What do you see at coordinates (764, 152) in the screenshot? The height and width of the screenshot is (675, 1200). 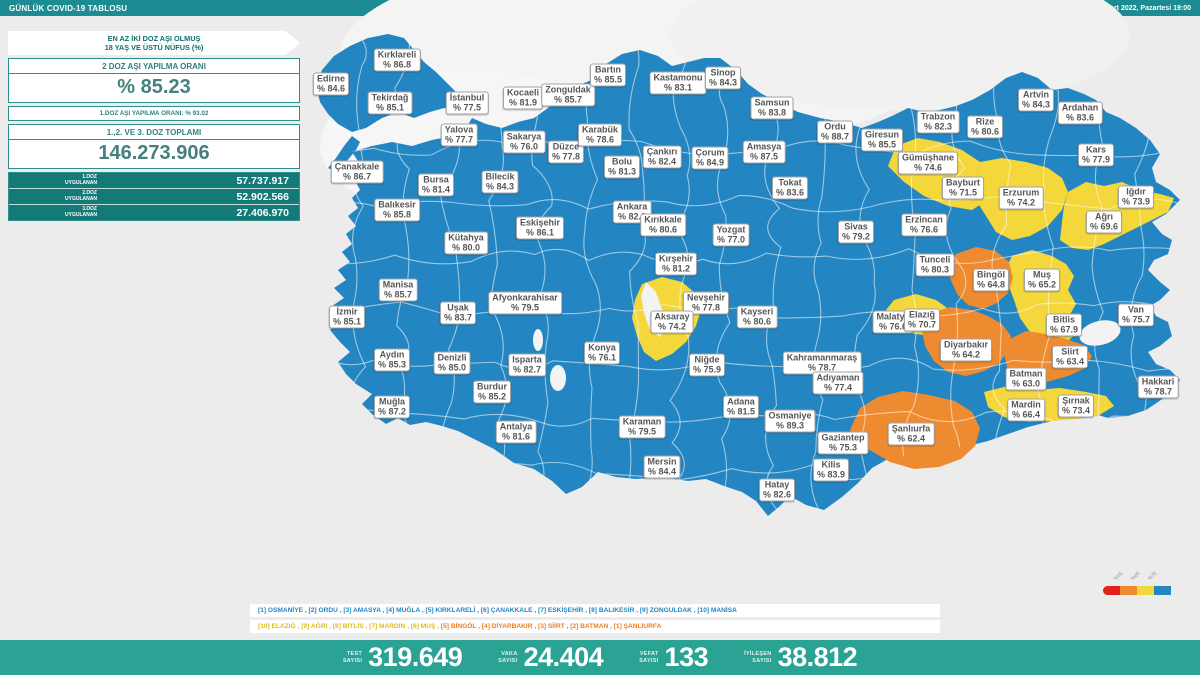 I see `province-label: Amasya% 87.5` at bounding box center [764, 152].